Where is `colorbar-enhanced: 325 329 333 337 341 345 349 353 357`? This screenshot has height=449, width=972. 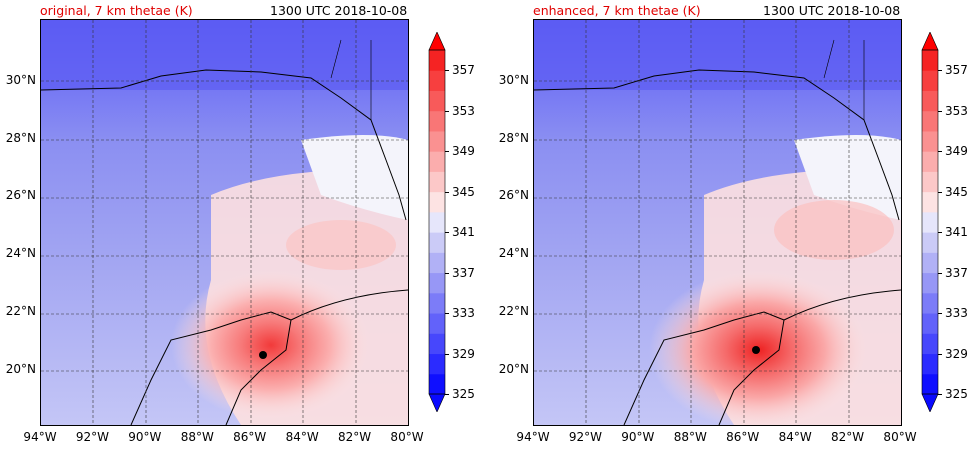 colorbar-enhanced: 325 329 333 337 341 345 349 353 357 is located at coordinates (944, 222).